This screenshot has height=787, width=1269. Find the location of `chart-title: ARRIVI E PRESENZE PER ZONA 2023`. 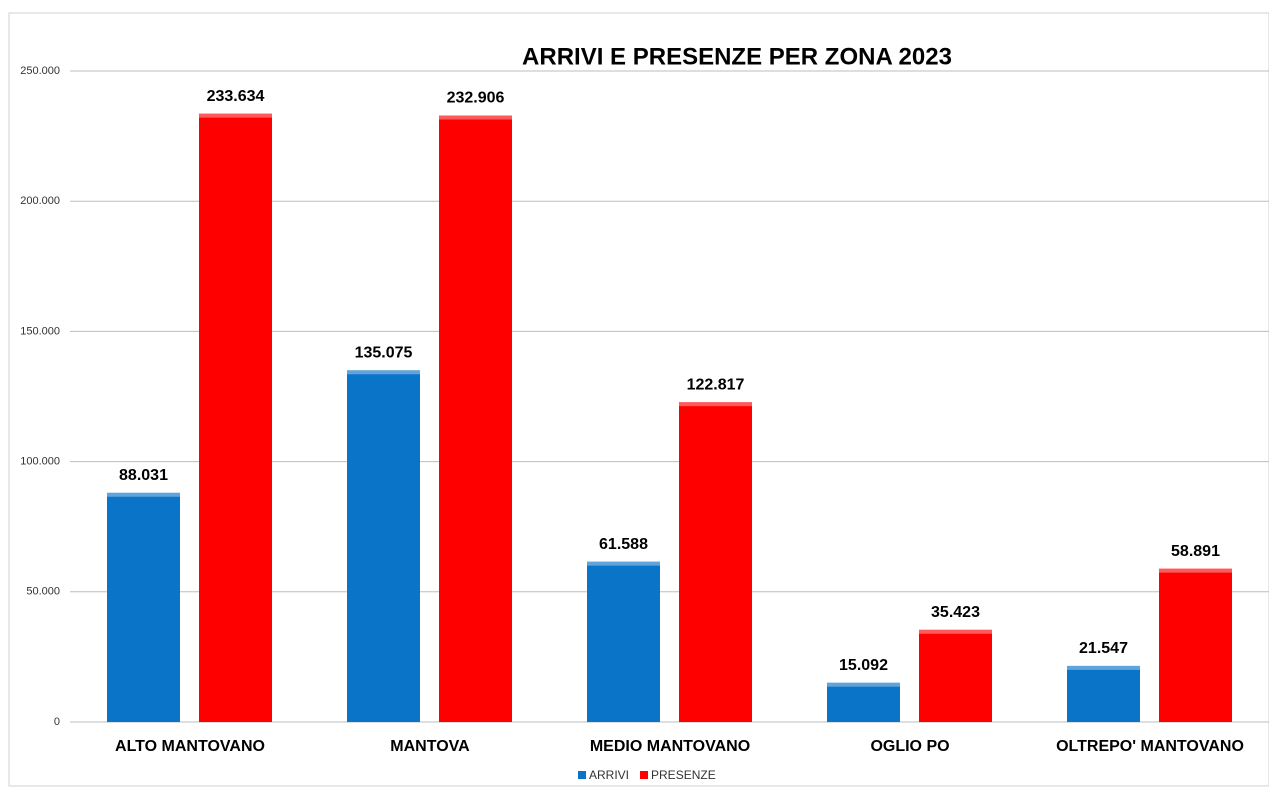

chart-title: ARRIVI E PRESENZE PER ZONA 2023 is located at coordinates (737, 56).